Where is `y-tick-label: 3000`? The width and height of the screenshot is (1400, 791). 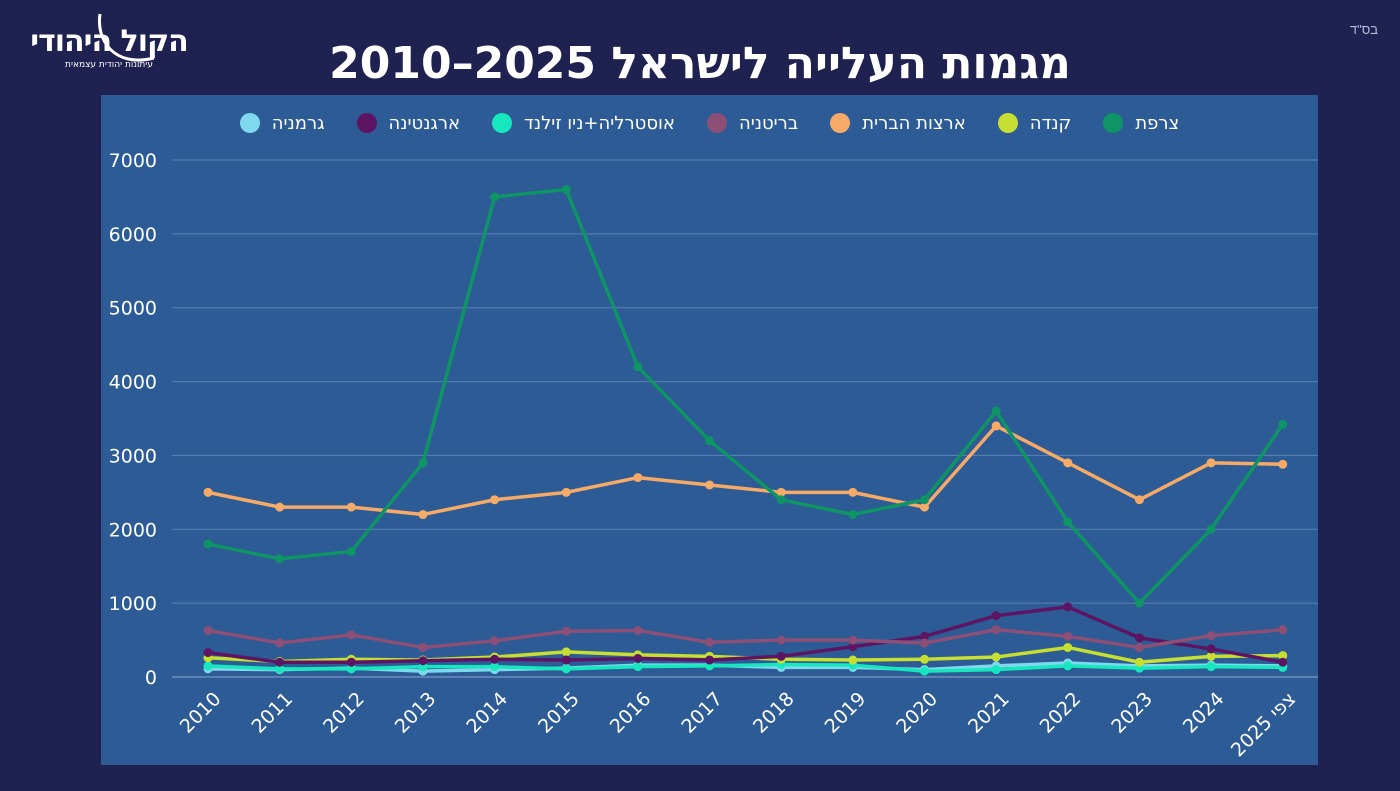 y-tick-label: 3000 is located at coordinates (133, 456).